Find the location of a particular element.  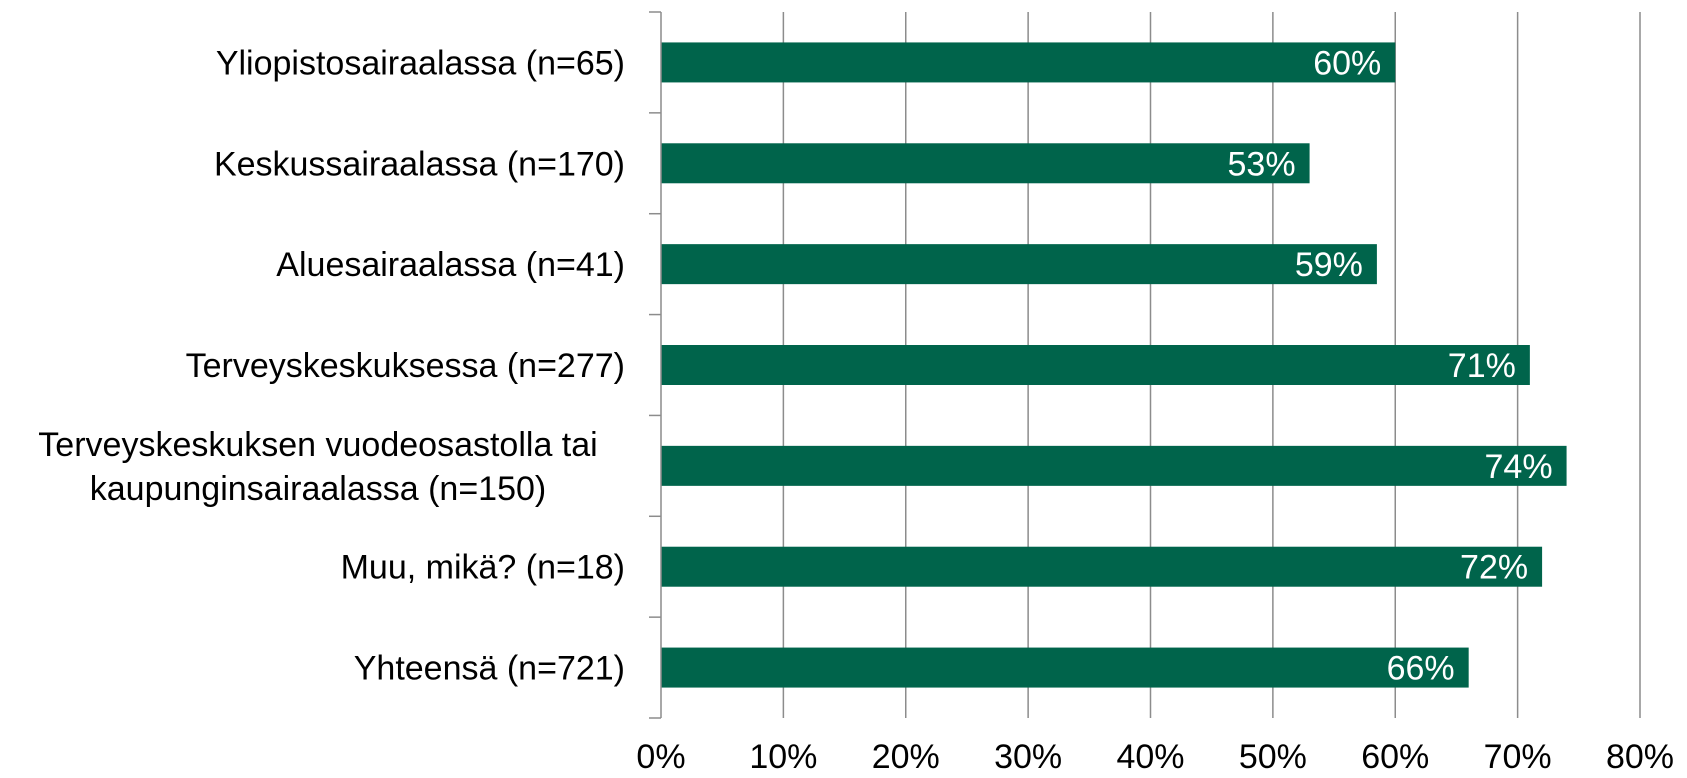

data-label: 74% is located at coordinates (1519, 467).